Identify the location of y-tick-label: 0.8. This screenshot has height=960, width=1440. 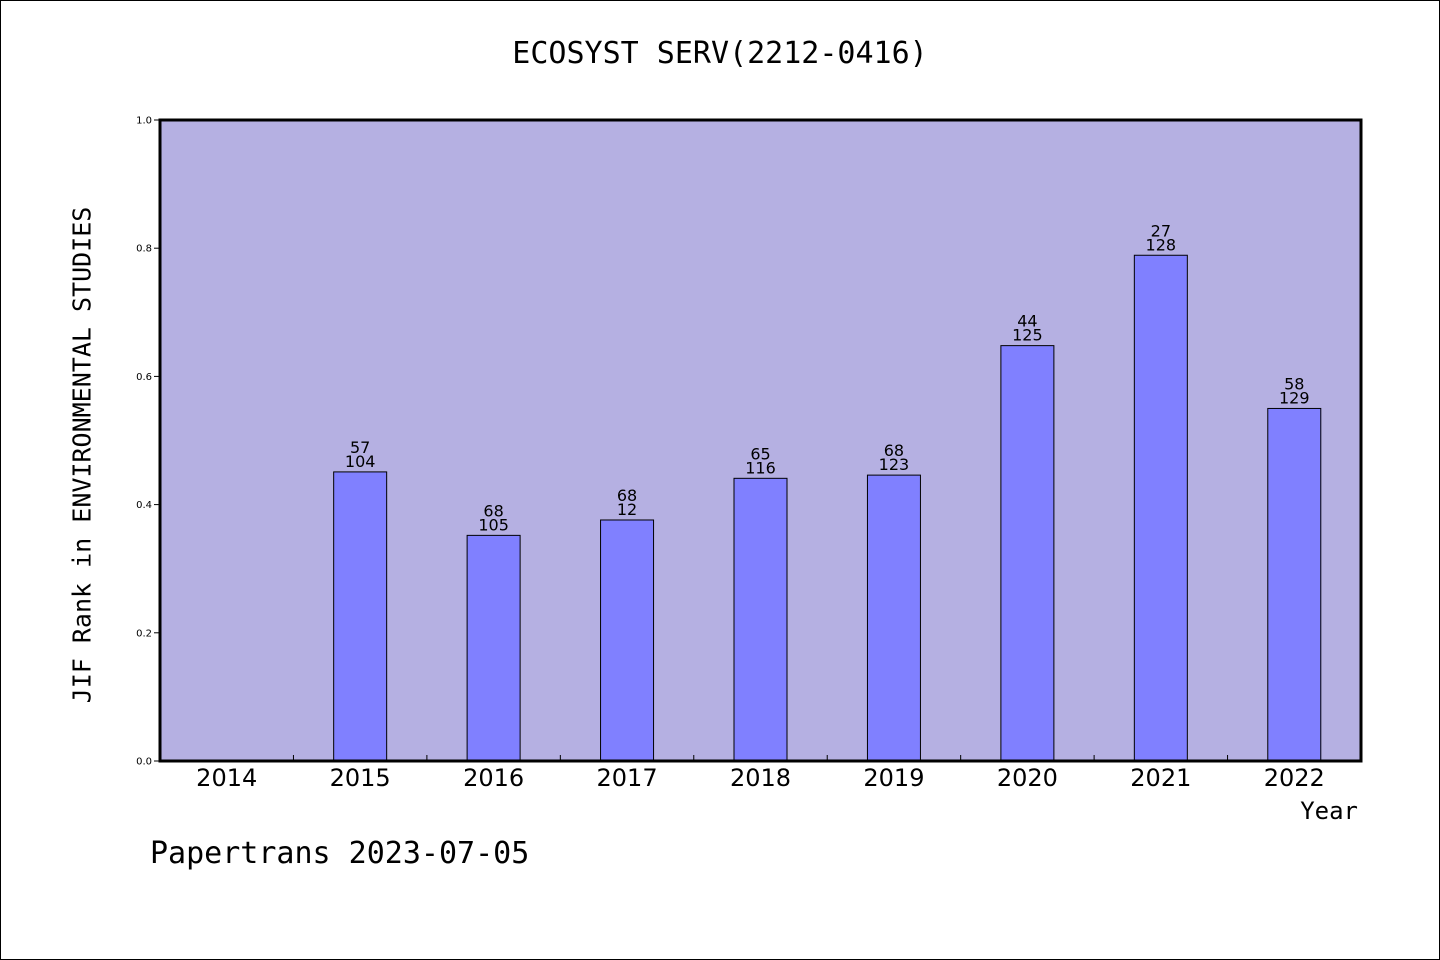
(144, 249).